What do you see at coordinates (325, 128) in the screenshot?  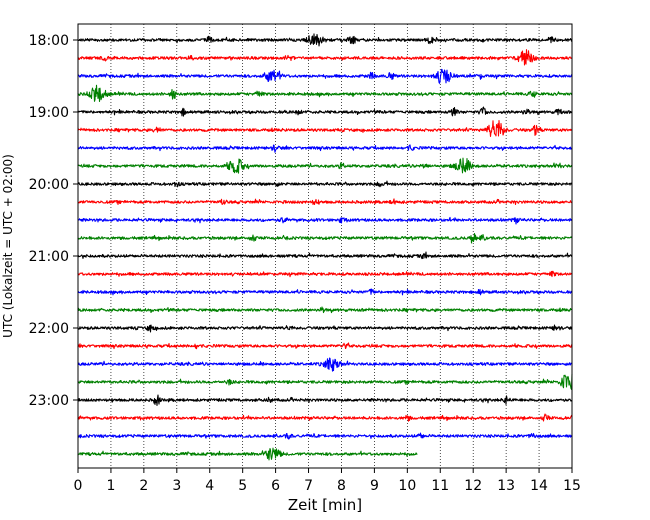 I see `trace-1915` at bounding box center [325, 128].